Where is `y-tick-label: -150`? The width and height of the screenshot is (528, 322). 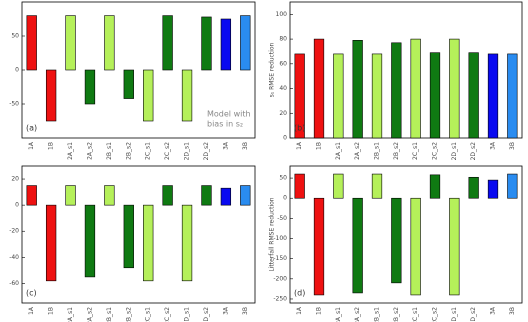 y-tick-label: -150 is located at coordinates (280, 258).